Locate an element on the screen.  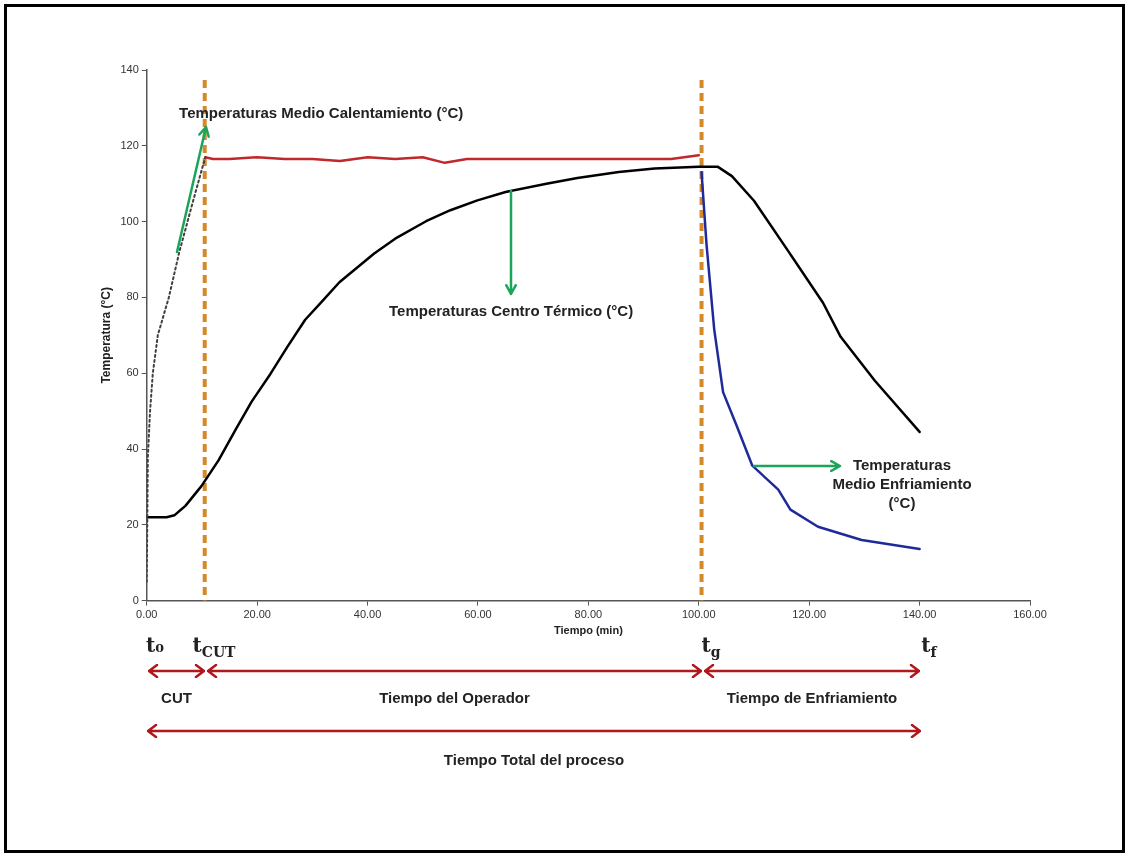
text: CUT is located at coordinates (176, 697).